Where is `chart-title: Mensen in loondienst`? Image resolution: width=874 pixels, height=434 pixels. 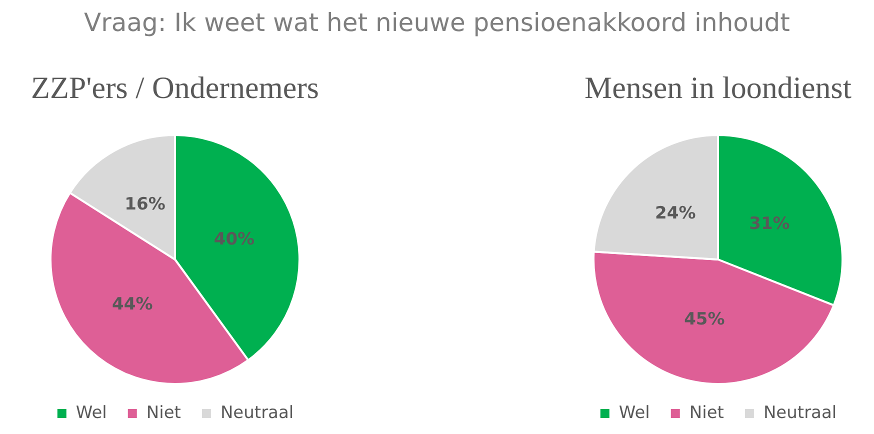
chart-title: Mensen in loondienst is located at coordinates (718, 88).